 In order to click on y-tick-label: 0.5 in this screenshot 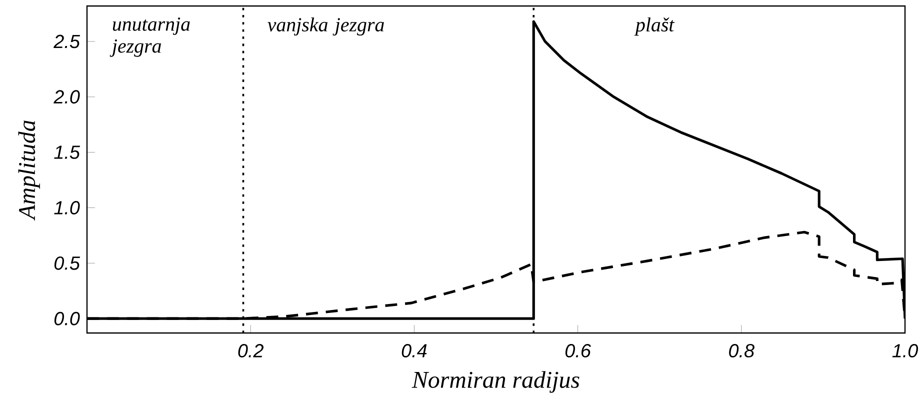, I will do `click(67, 263)`.